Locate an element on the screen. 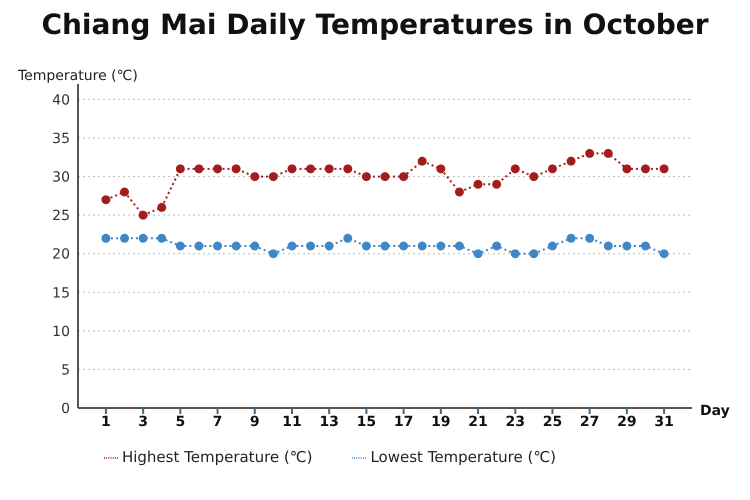 The height and width of the screenshot is (500, 750). x-axis-title: Day is located at coordinates (715, 410).